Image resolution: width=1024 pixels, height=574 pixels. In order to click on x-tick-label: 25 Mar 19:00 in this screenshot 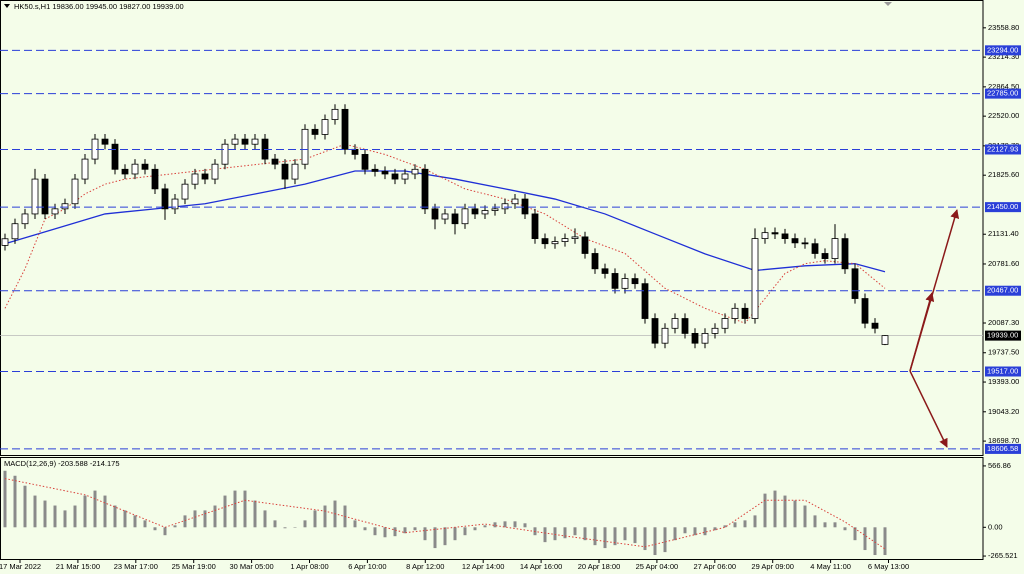, I will do `click(194, 566)`.